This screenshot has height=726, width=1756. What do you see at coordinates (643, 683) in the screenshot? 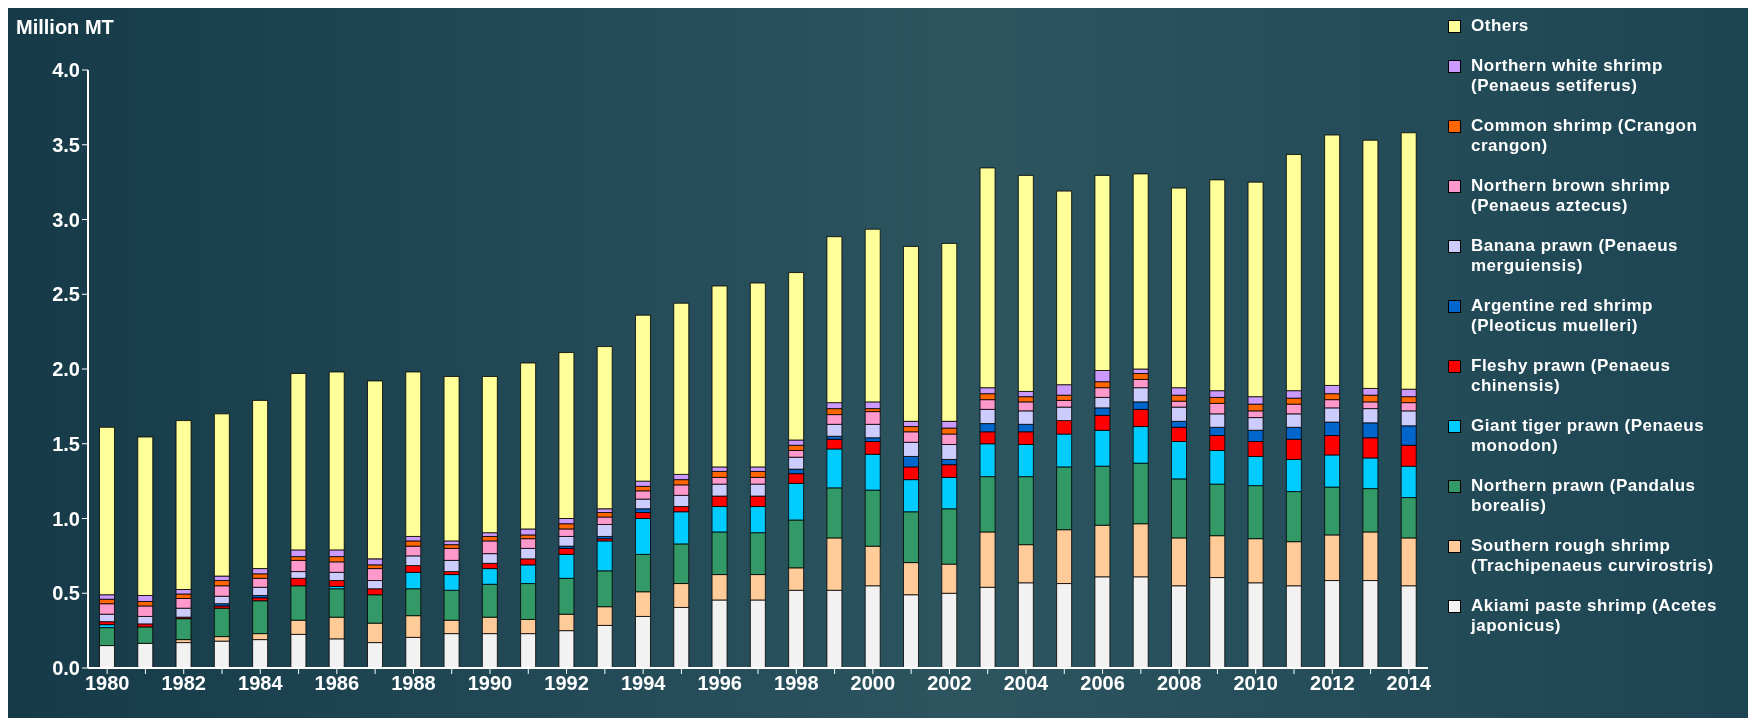
I see `x-tick-label: 1994` at bounding box center [643, 683].